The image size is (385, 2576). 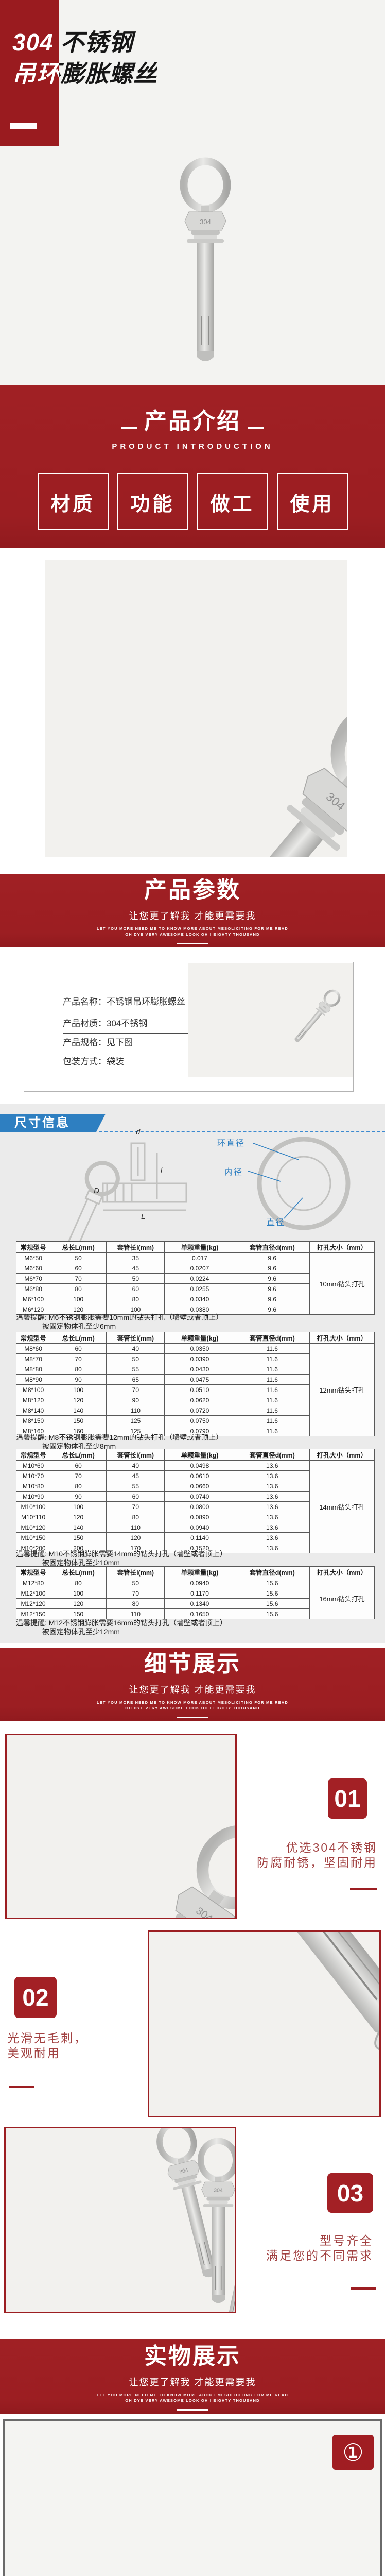 What do you see at coordinates (342, 1506) in the screenshot?
I see `drill-size-cell: 14mm钻头打孔` at bounding box center [342, 1506].